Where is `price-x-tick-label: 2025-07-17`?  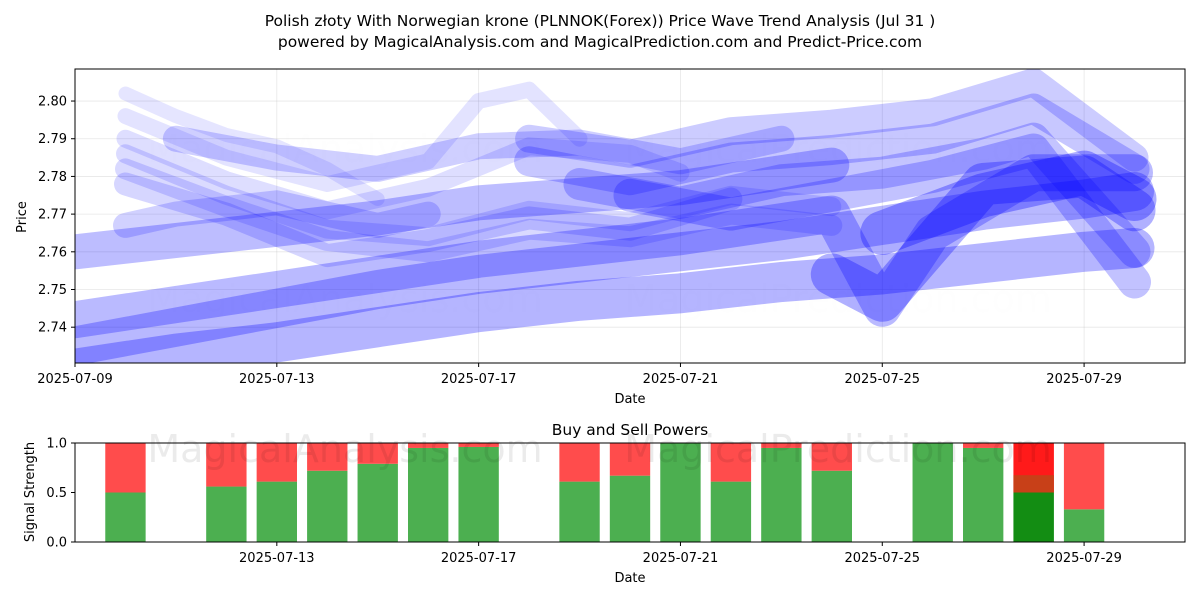 price-x-tick-label: 2025-07-17 is located at coordinates (479, 379).